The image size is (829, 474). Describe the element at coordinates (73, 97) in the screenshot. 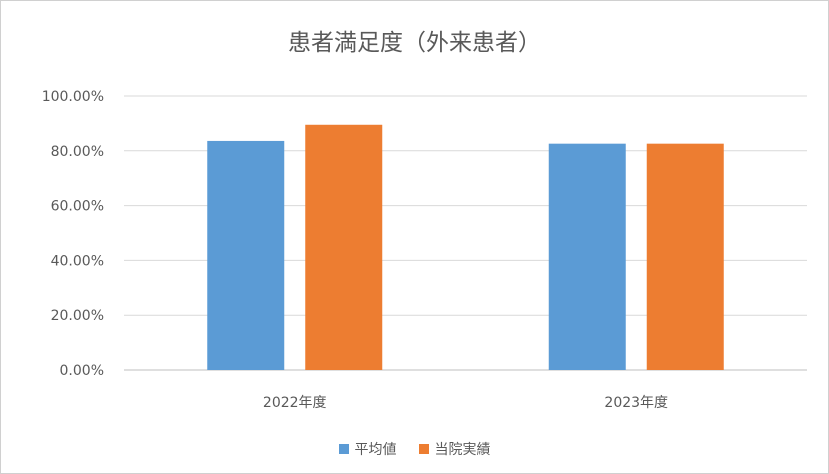

I see `y-tick-label: 100.00%` at that location.